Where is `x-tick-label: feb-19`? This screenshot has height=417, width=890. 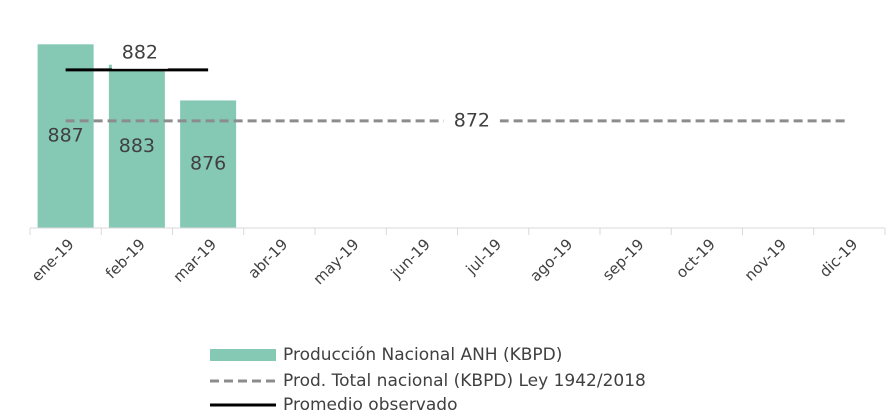
x-tick-label: feb-19 is located at coordinates (125, 258).